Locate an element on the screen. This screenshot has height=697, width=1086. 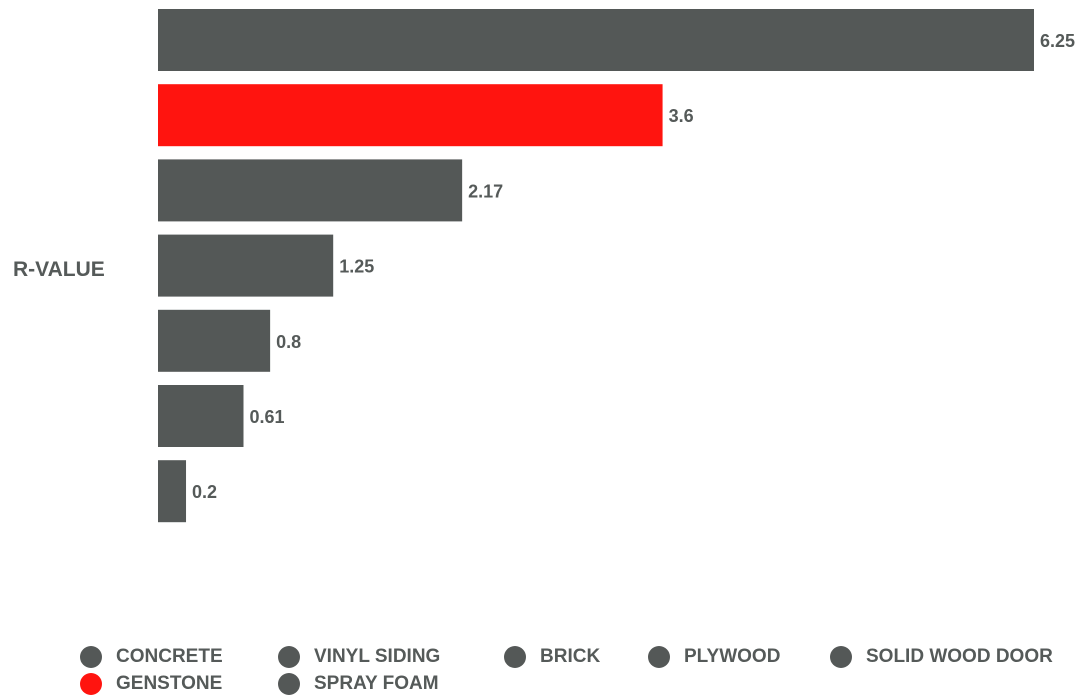
legend-label: BRICK is located at coordinates (570, 656).